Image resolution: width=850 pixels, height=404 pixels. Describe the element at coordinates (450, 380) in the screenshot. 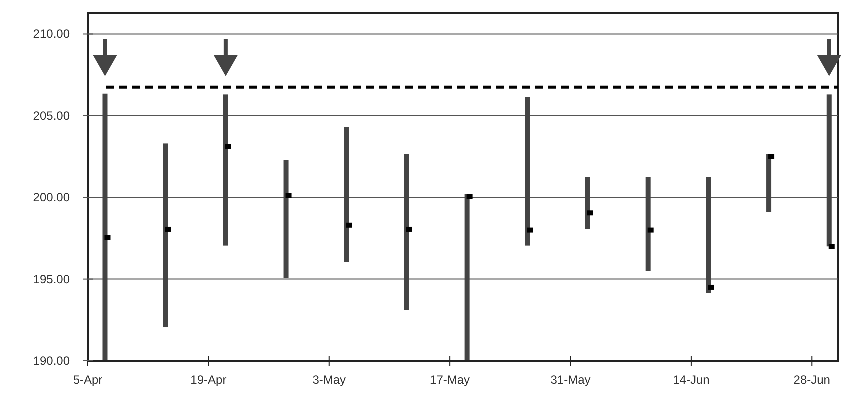

I see `x-tick-label: 17-May` at that location.